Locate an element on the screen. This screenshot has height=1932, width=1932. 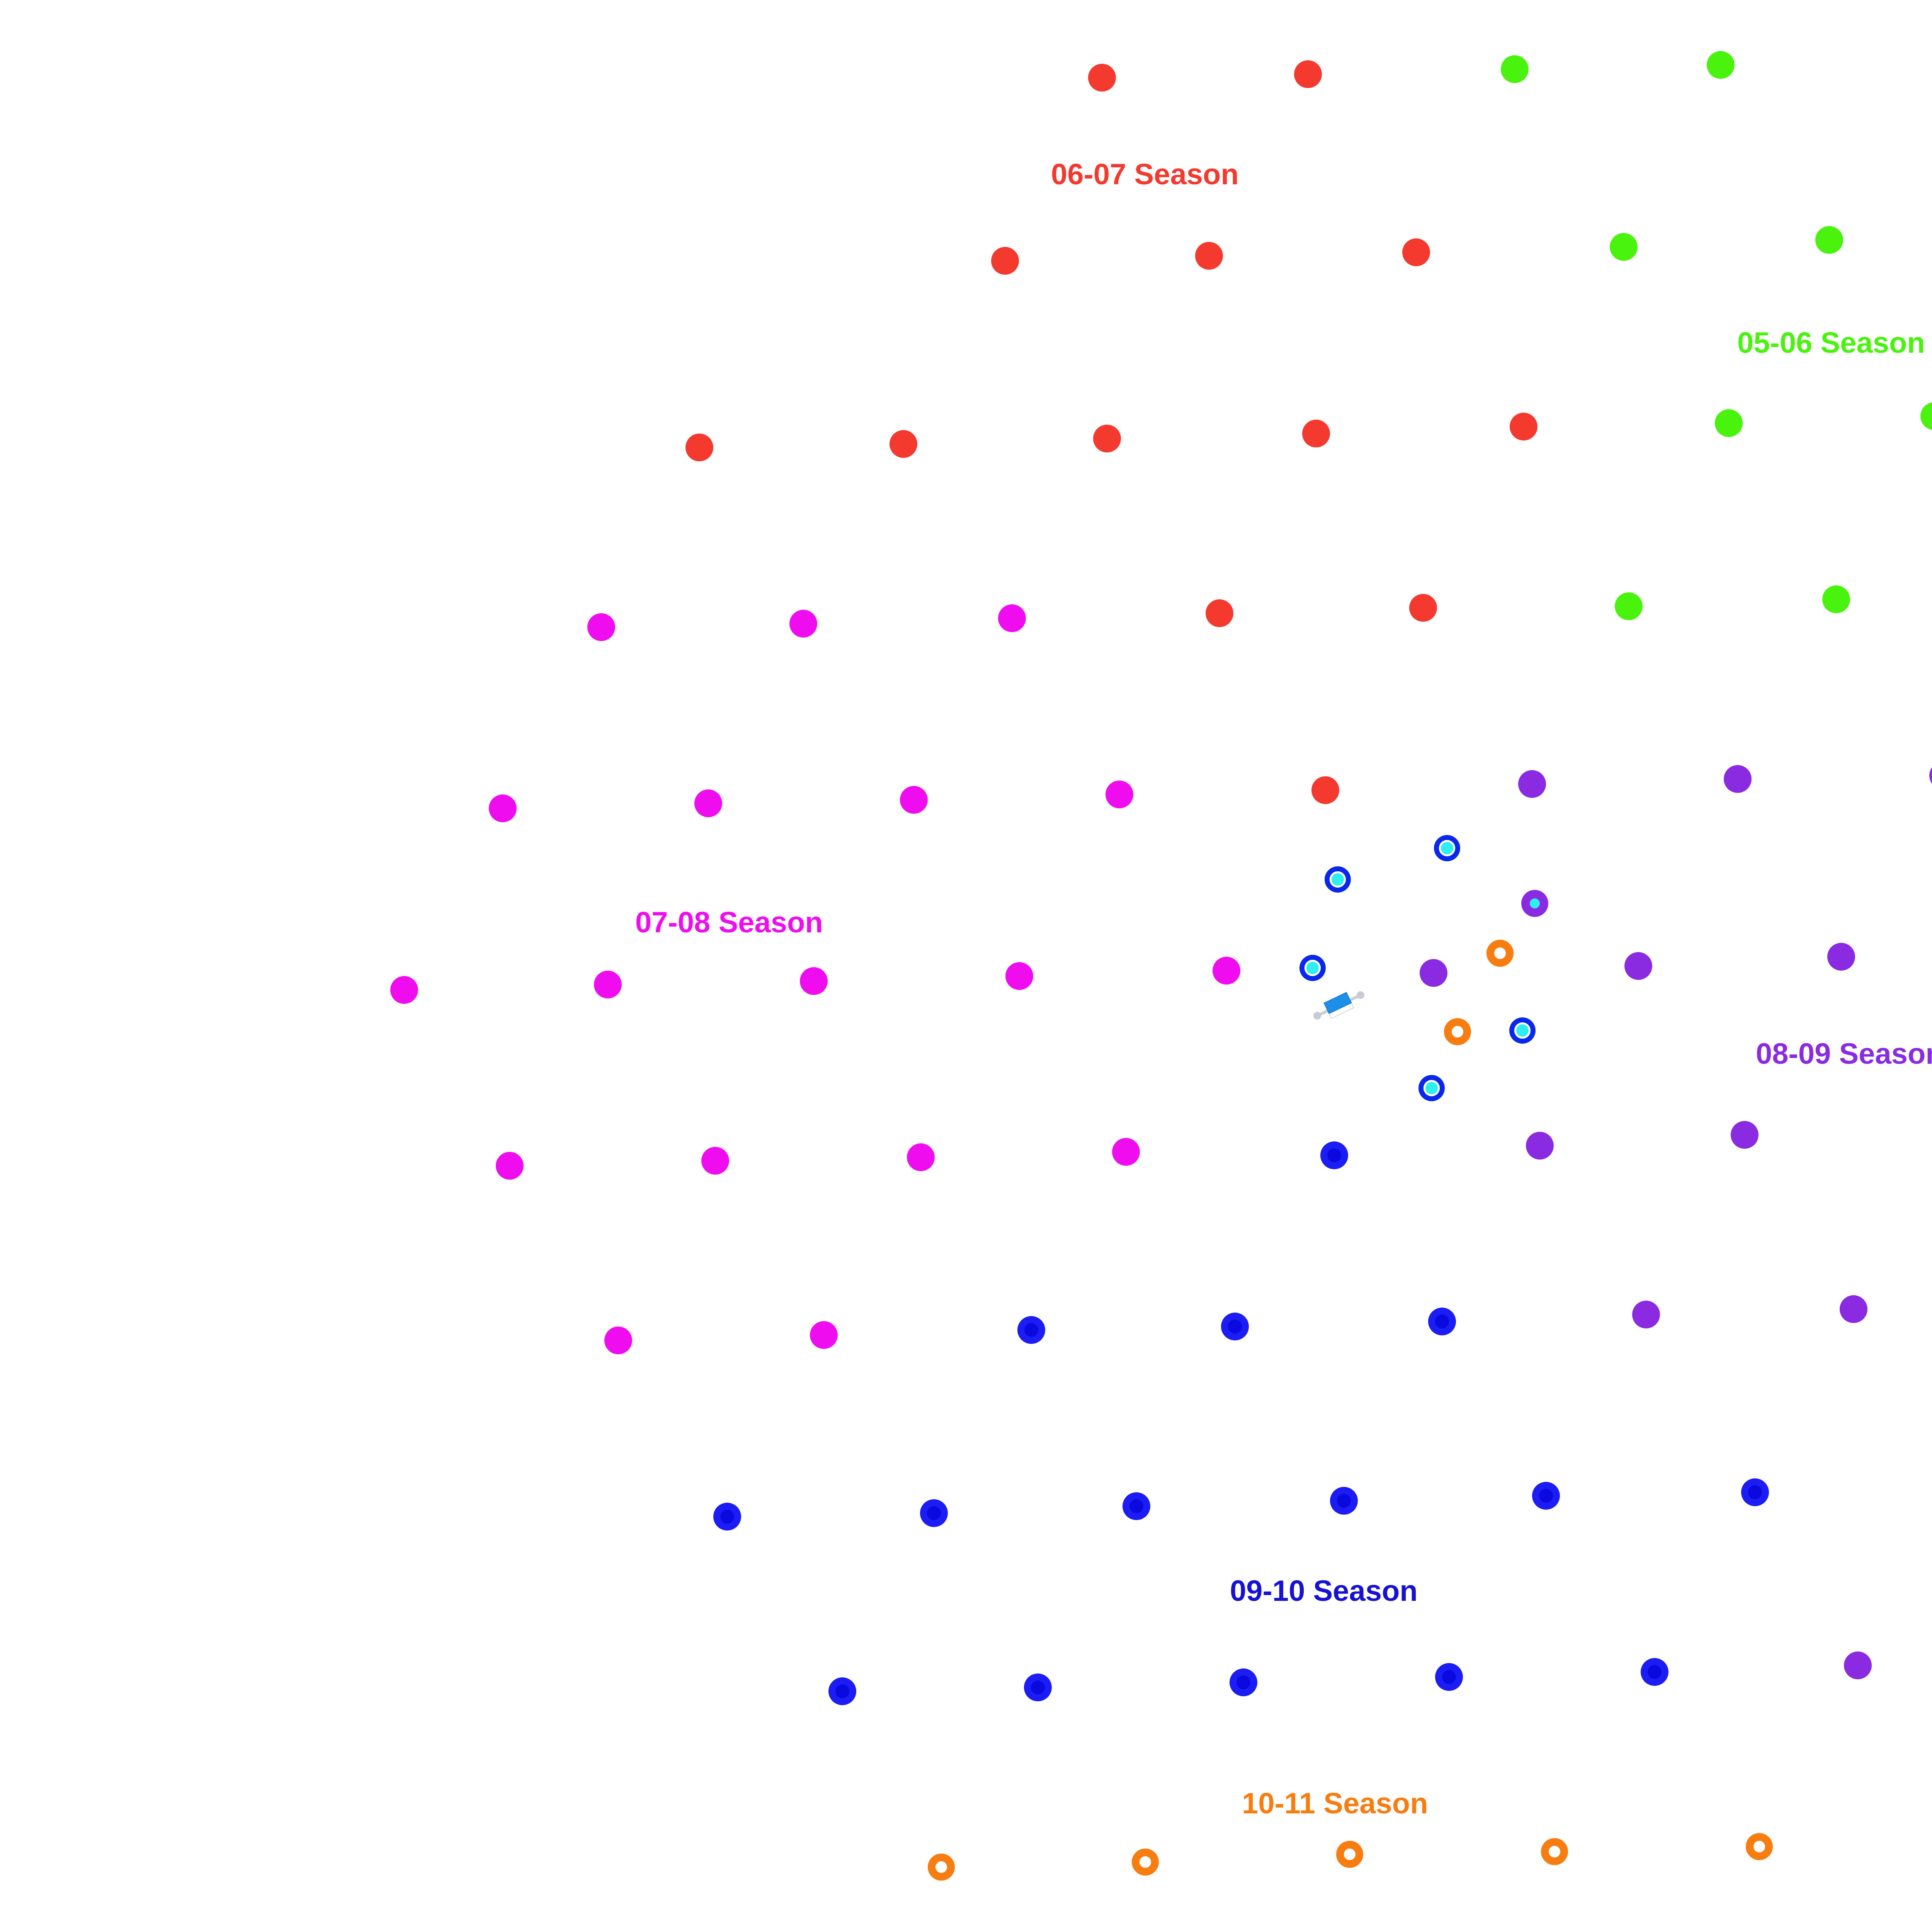
season-label-09-10: 09-10 Season is located at coordinates (1324, 1591).